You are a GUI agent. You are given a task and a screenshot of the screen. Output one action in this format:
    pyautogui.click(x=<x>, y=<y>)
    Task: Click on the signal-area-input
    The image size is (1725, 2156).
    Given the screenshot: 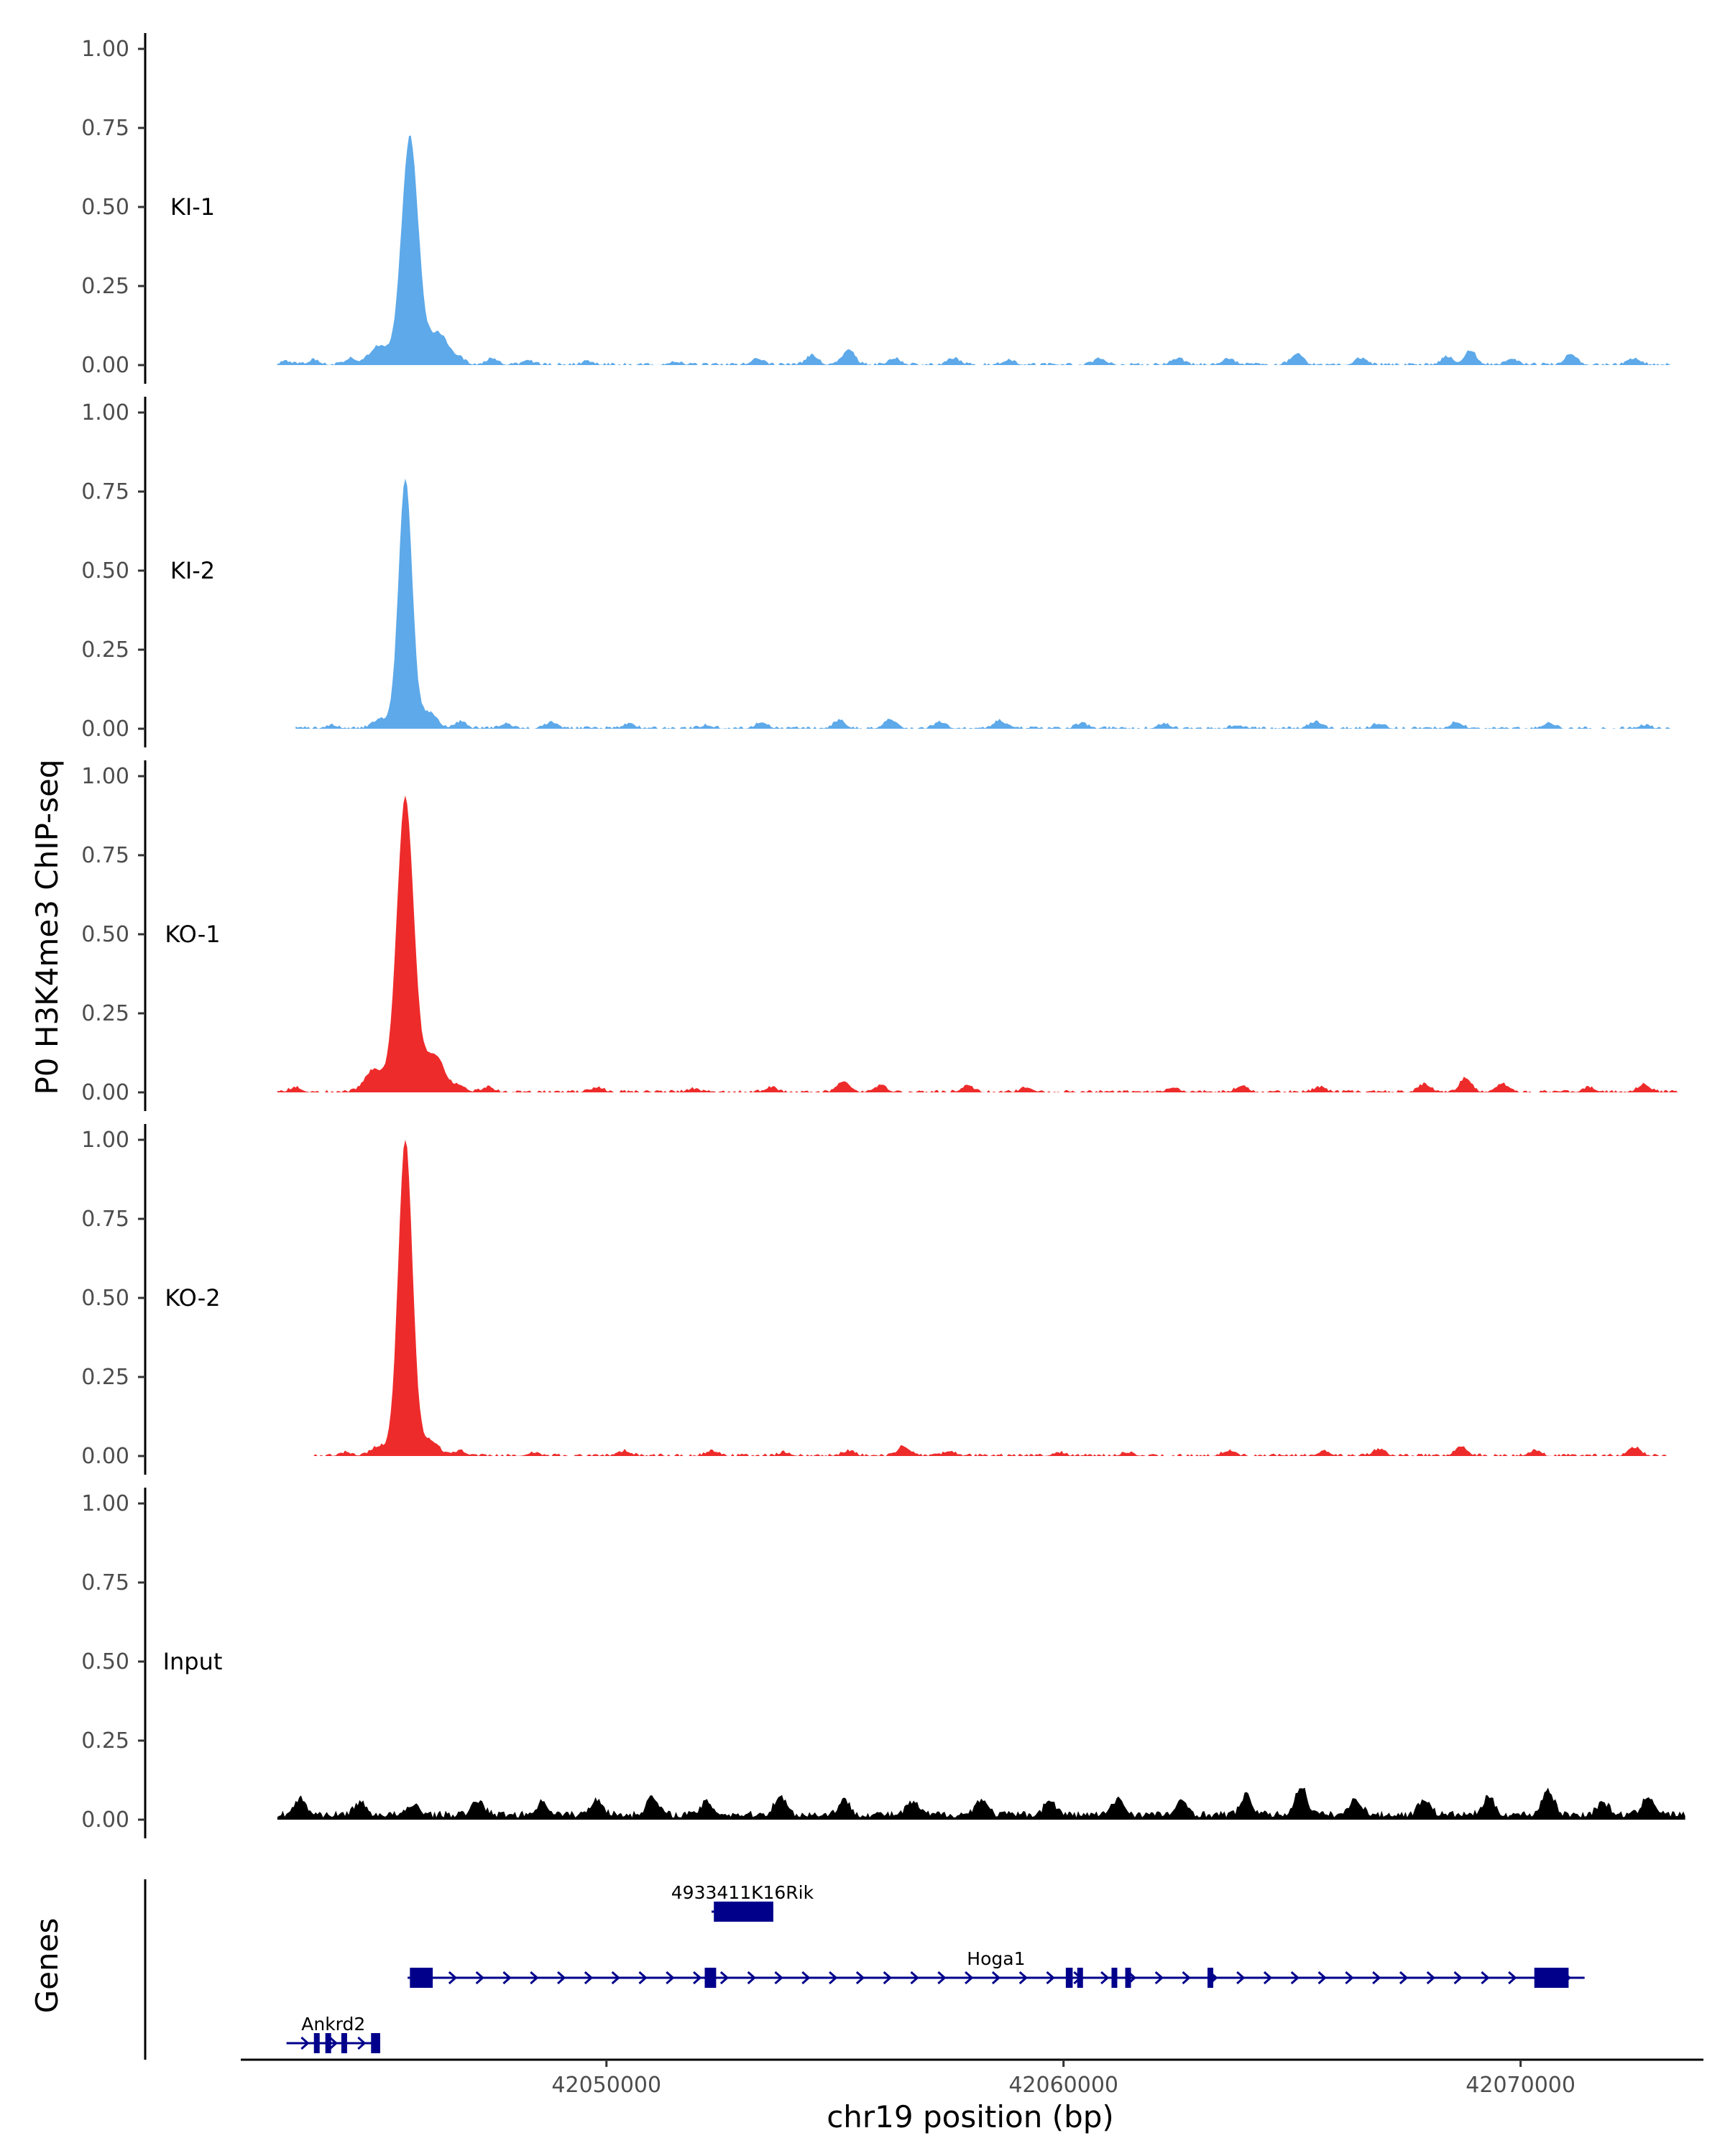 What is the action you would take?
    pyautogui.click(x=981, y=1804)
    